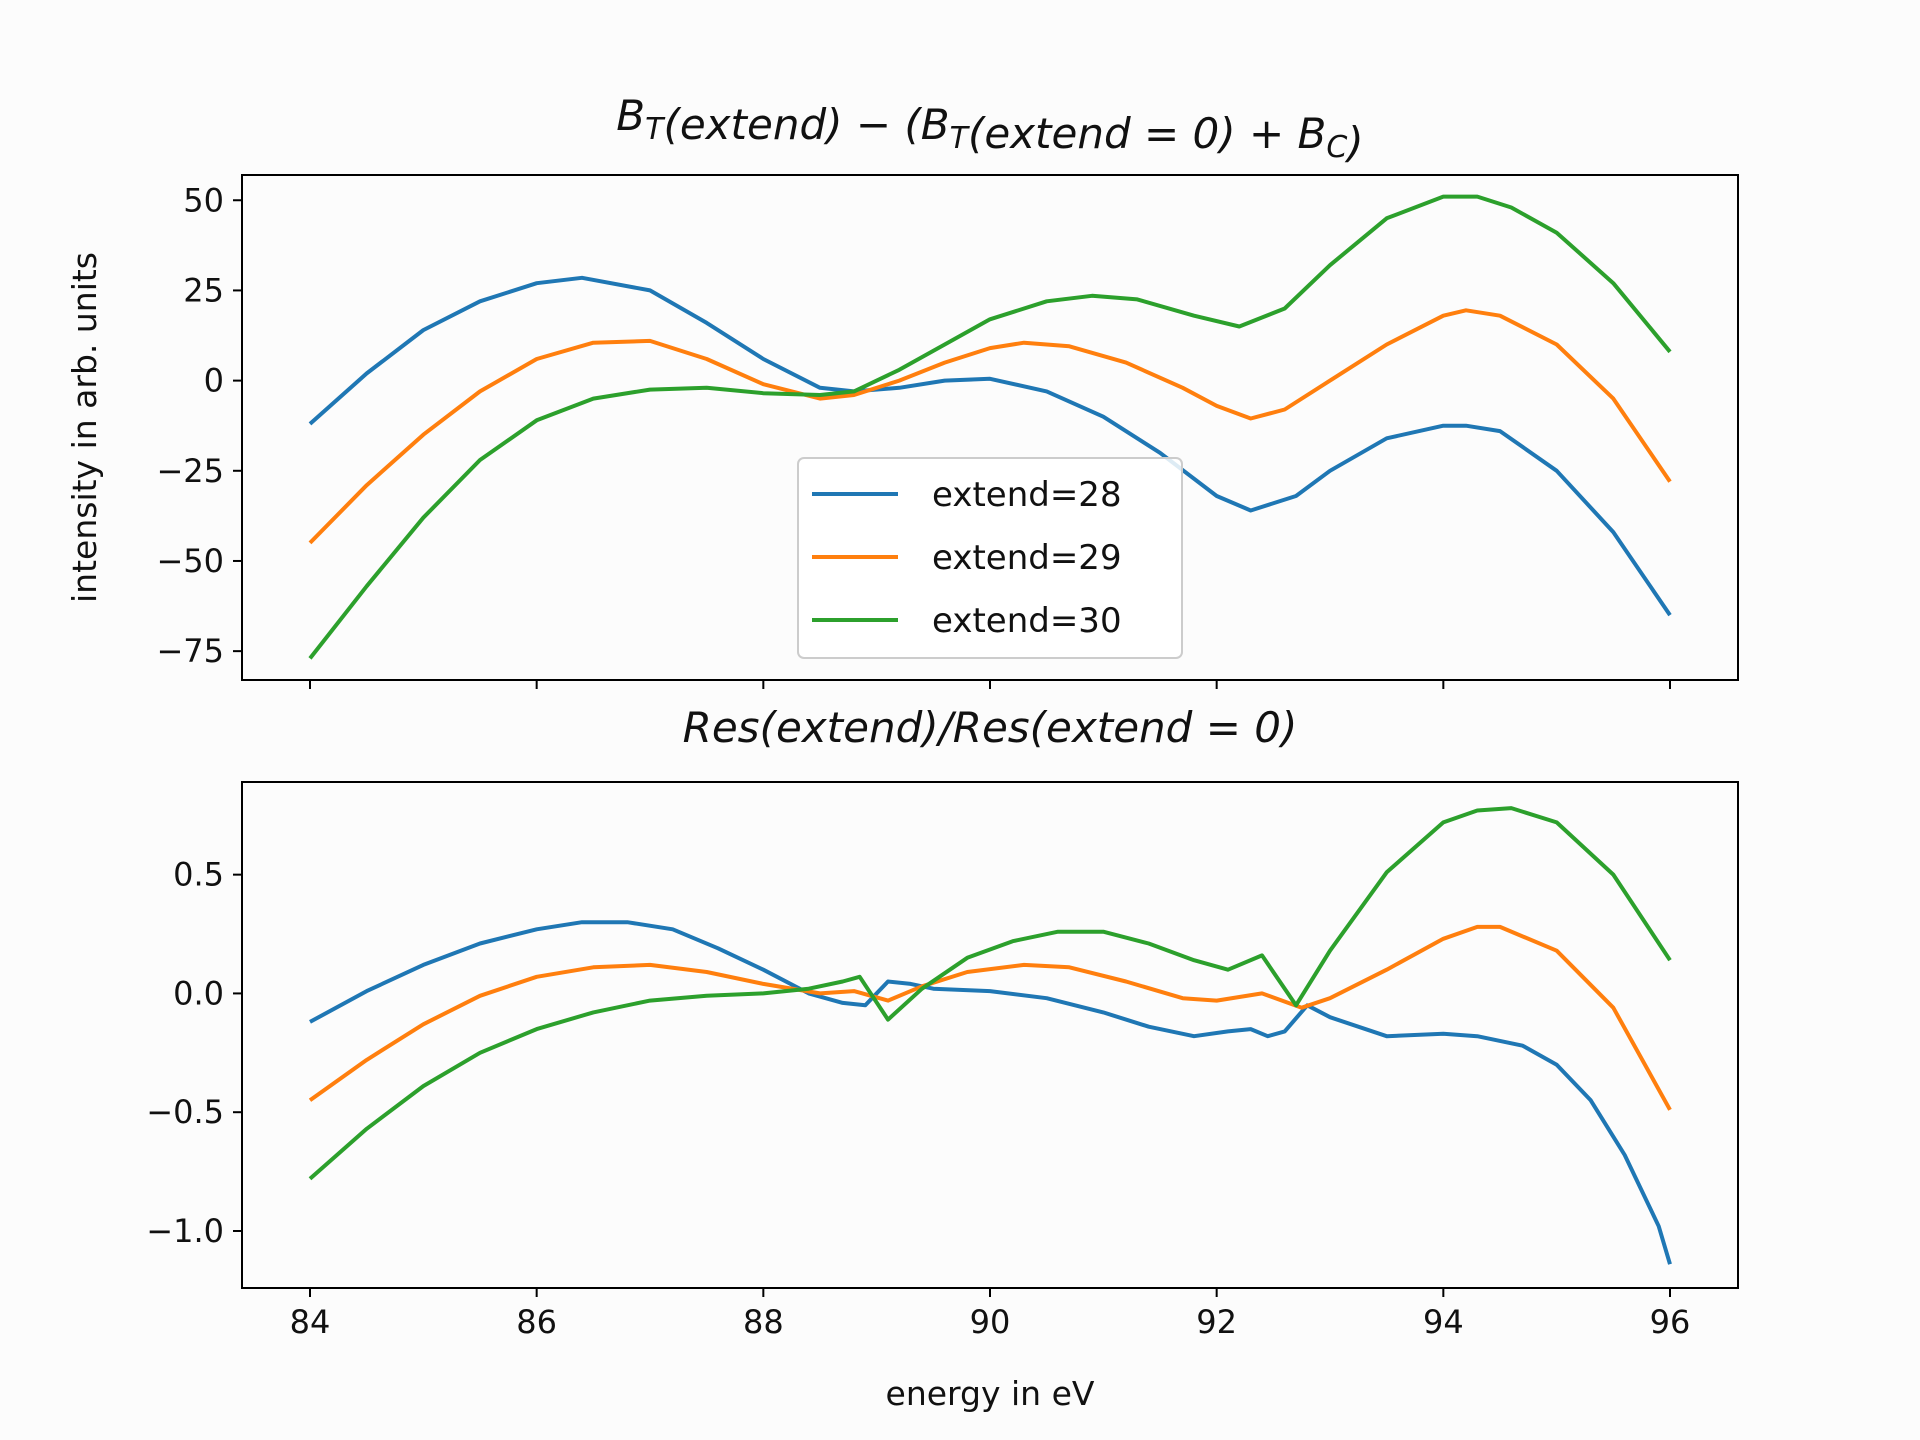 This screenshot has height=1440, width=1920. Describe the element at coordinates (310, 1322) in the screenshot. I see `x-tick-label: 84` at that location.